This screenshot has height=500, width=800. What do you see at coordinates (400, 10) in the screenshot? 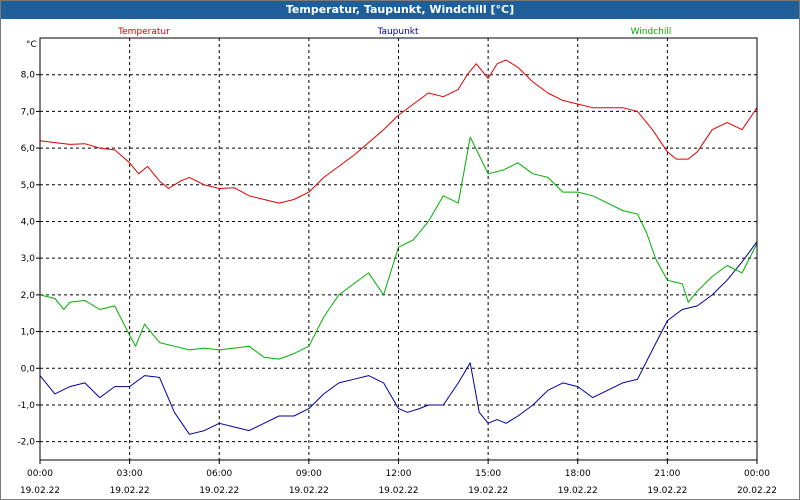
I see `chart-title: Temperatur, Taupunkt, Windchill [°C]` at bounding box center [400, 10].